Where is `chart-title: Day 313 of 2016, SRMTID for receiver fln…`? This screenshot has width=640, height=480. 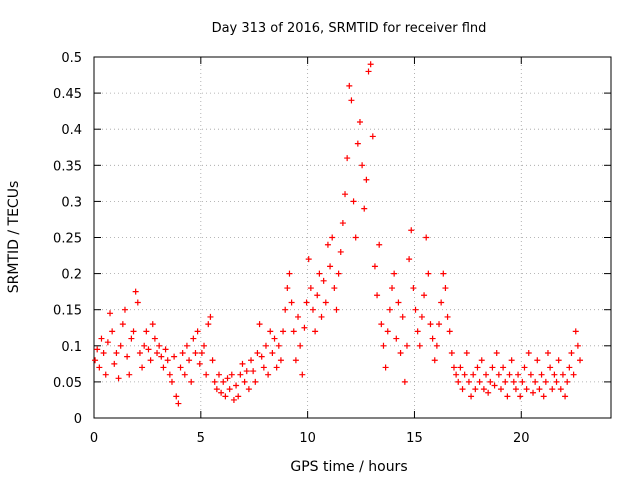 chart-title: Day 313 of 2016, SRMTID for receiver fln… is located at coordinates (349, 28).